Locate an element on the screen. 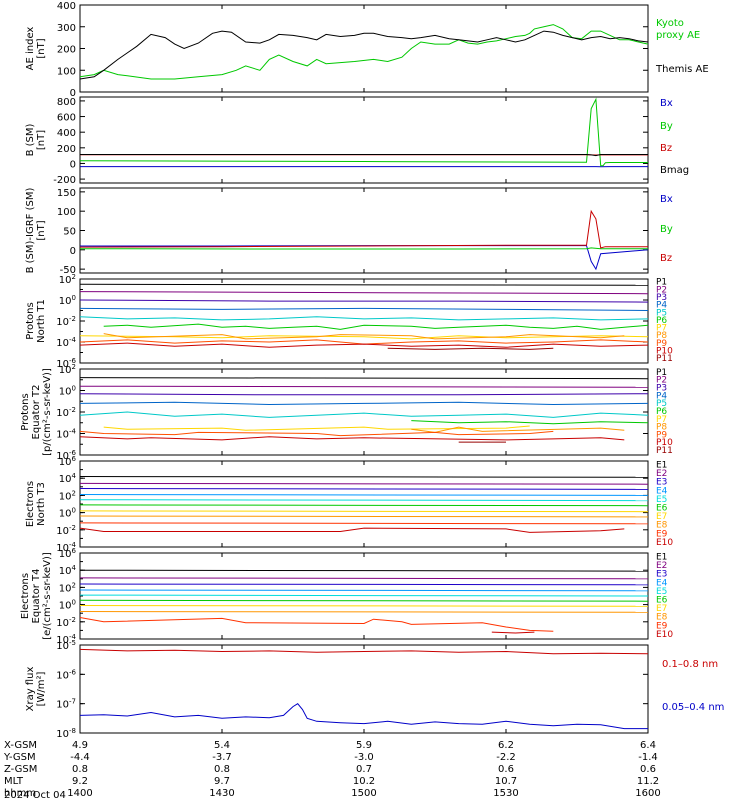 The height and width of the screenshot is (800, 750). series-electrons-north-e6 is located at coordinates (364, 505).